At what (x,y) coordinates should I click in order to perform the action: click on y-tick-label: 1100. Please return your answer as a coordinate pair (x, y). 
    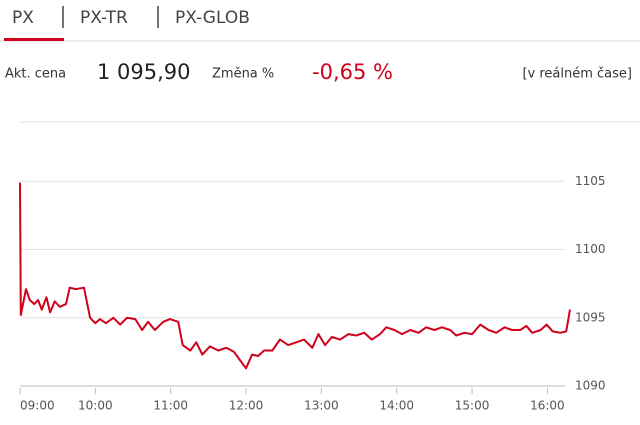
    Looking at the image, I should click on (590, 249).